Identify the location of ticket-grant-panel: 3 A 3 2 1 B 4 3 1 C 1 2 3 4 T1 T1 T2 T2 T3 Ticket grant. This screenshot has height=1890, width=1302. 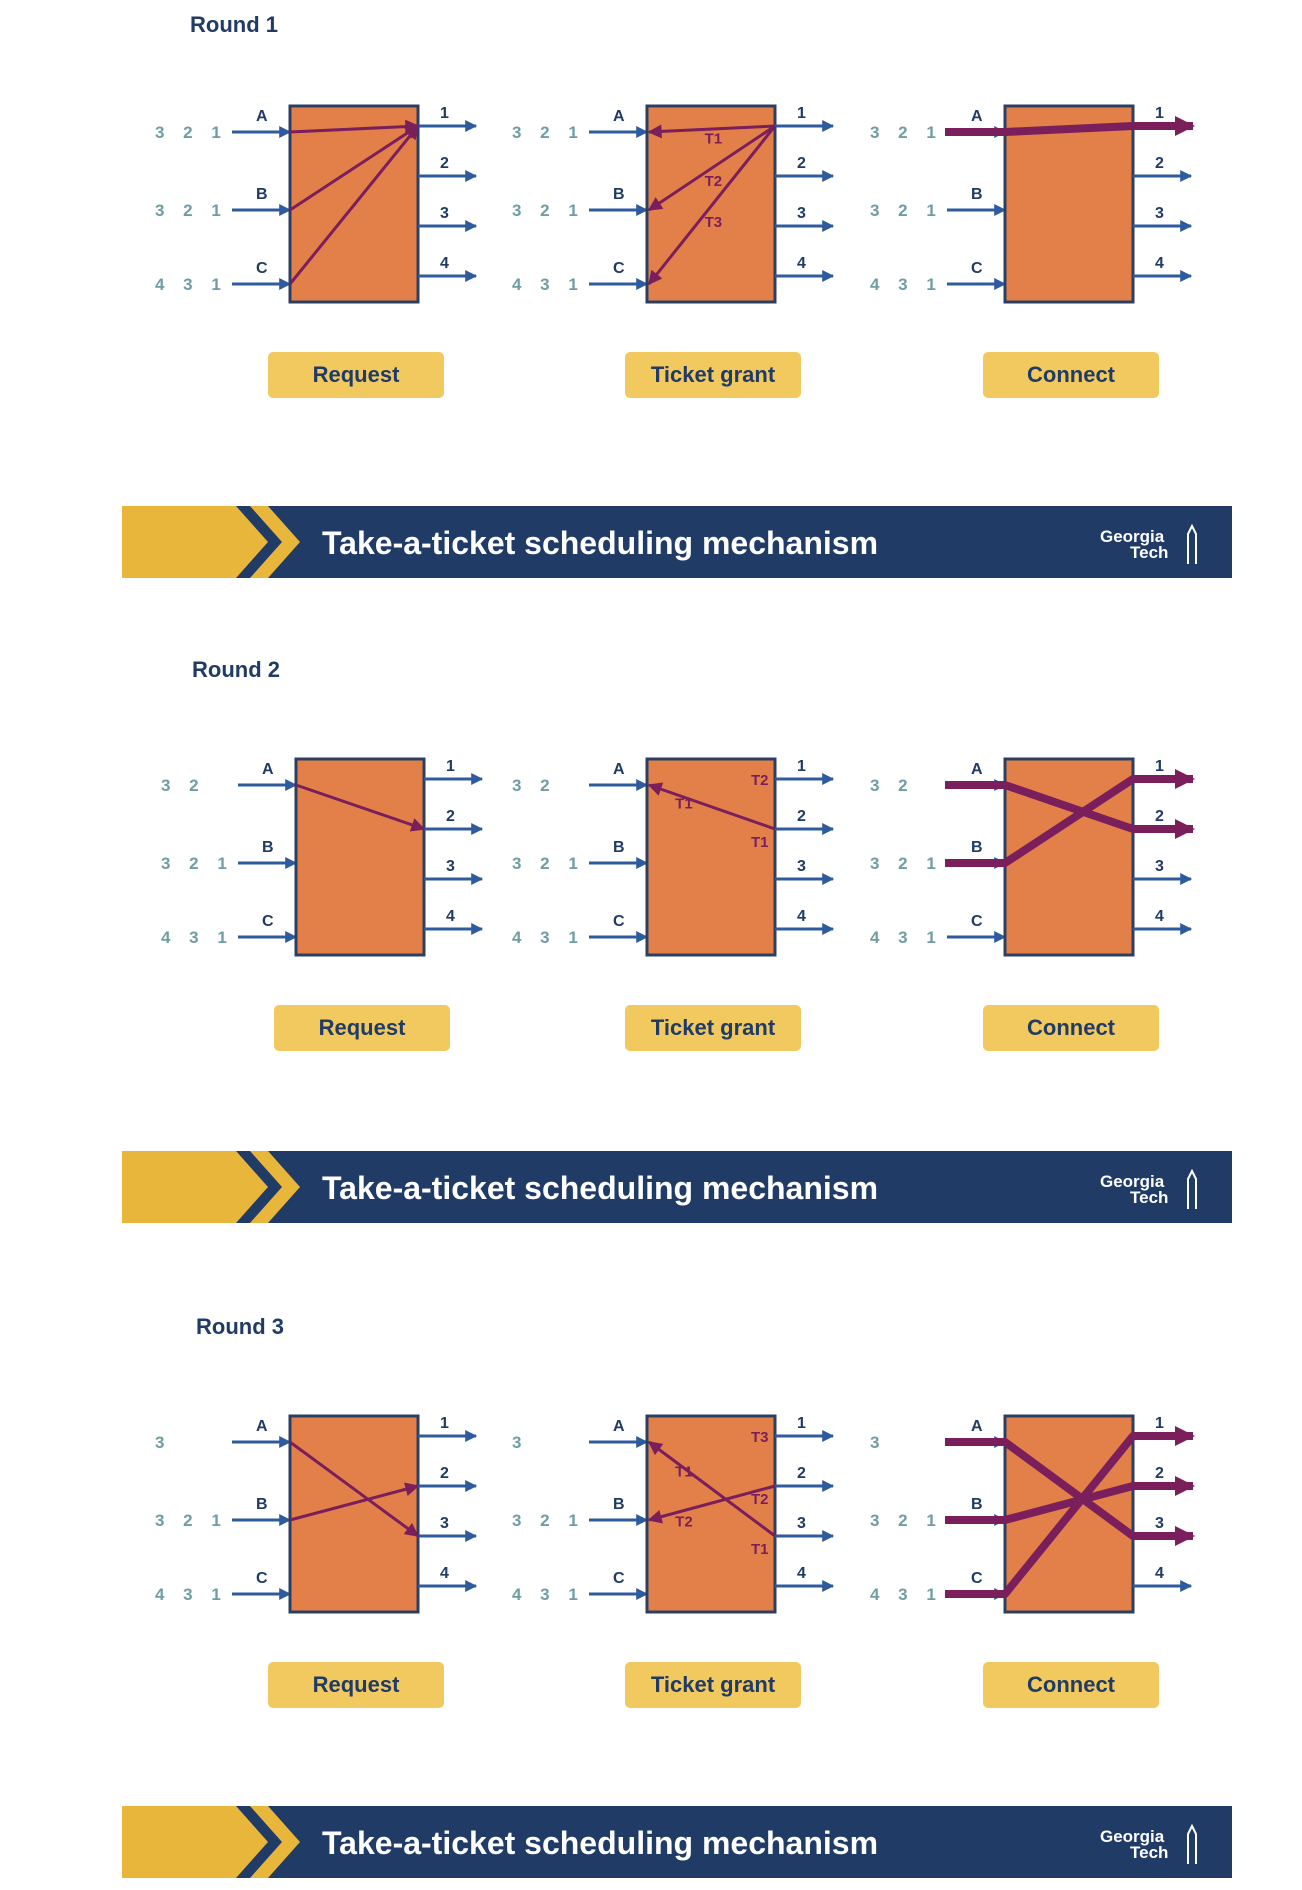
(673, 1561).